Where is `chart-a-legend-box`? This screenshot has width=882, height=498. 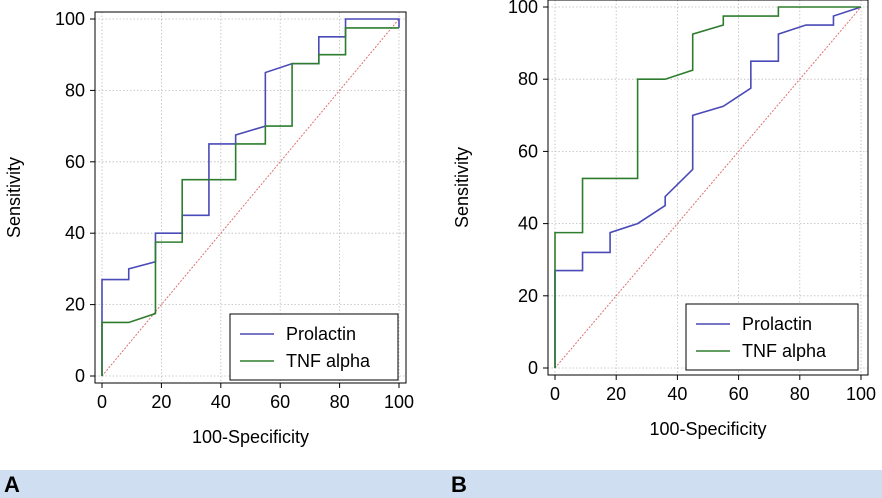 chart-a-legend-box is located at coordinates (314, 347).